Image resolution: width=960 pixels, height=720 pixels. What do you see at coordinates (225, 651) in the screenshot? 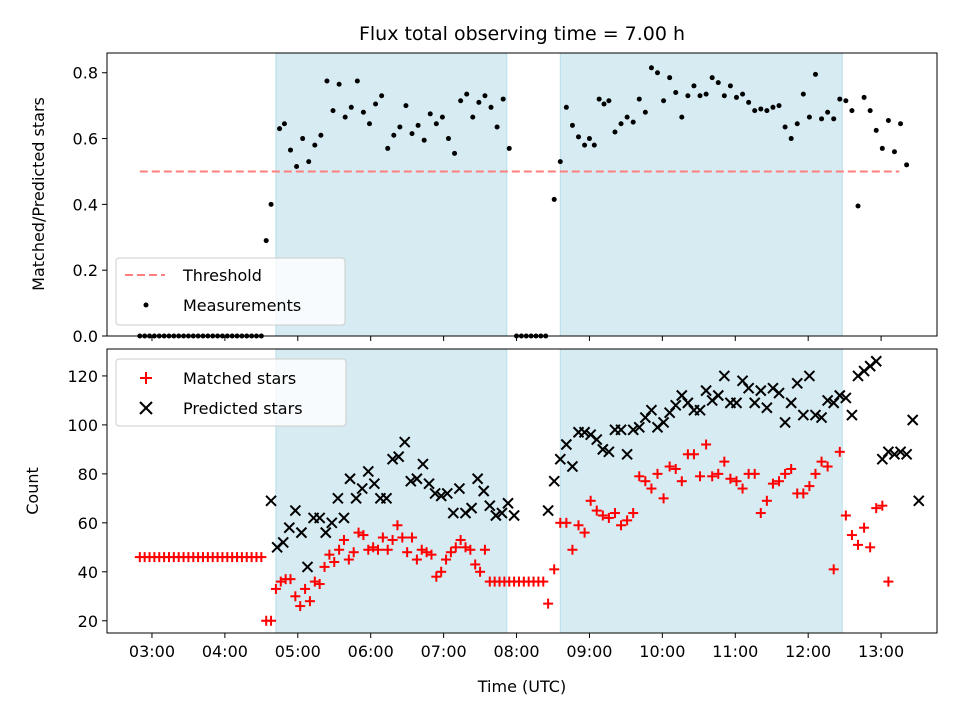
I see `x-tick-label: 04:00` at bounding box center [225, 651].